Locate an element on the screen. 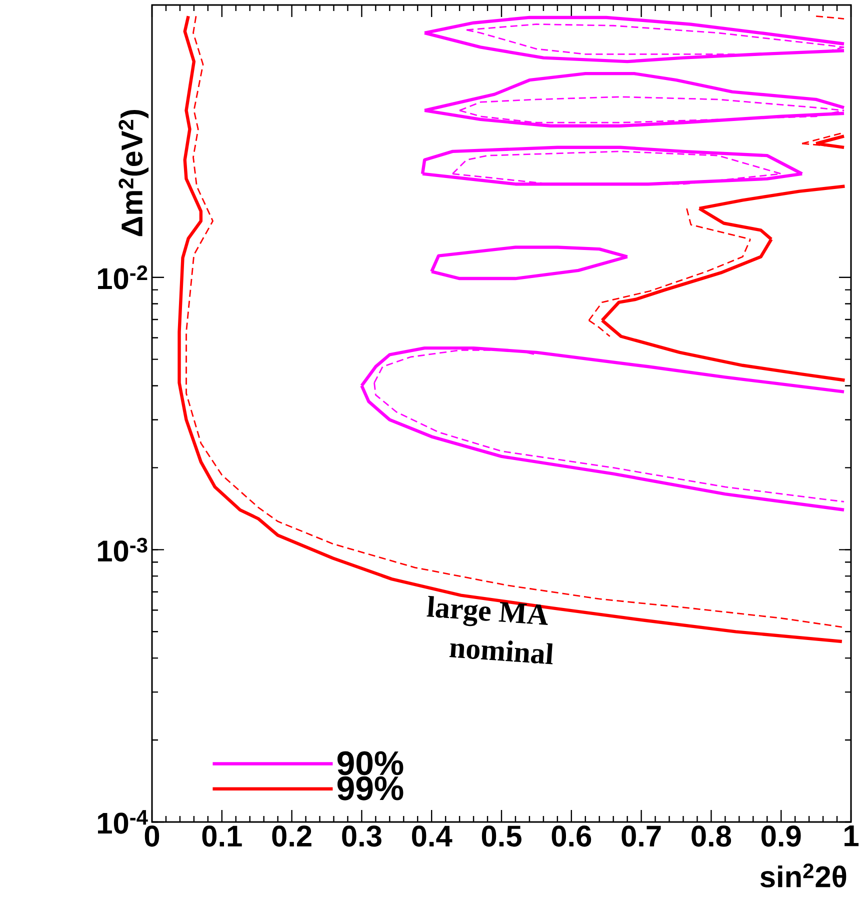 The width and height of the screenshot is (859, 922). y-tick-label: 10$^{-2}$ is located at coordinates (123, 277).